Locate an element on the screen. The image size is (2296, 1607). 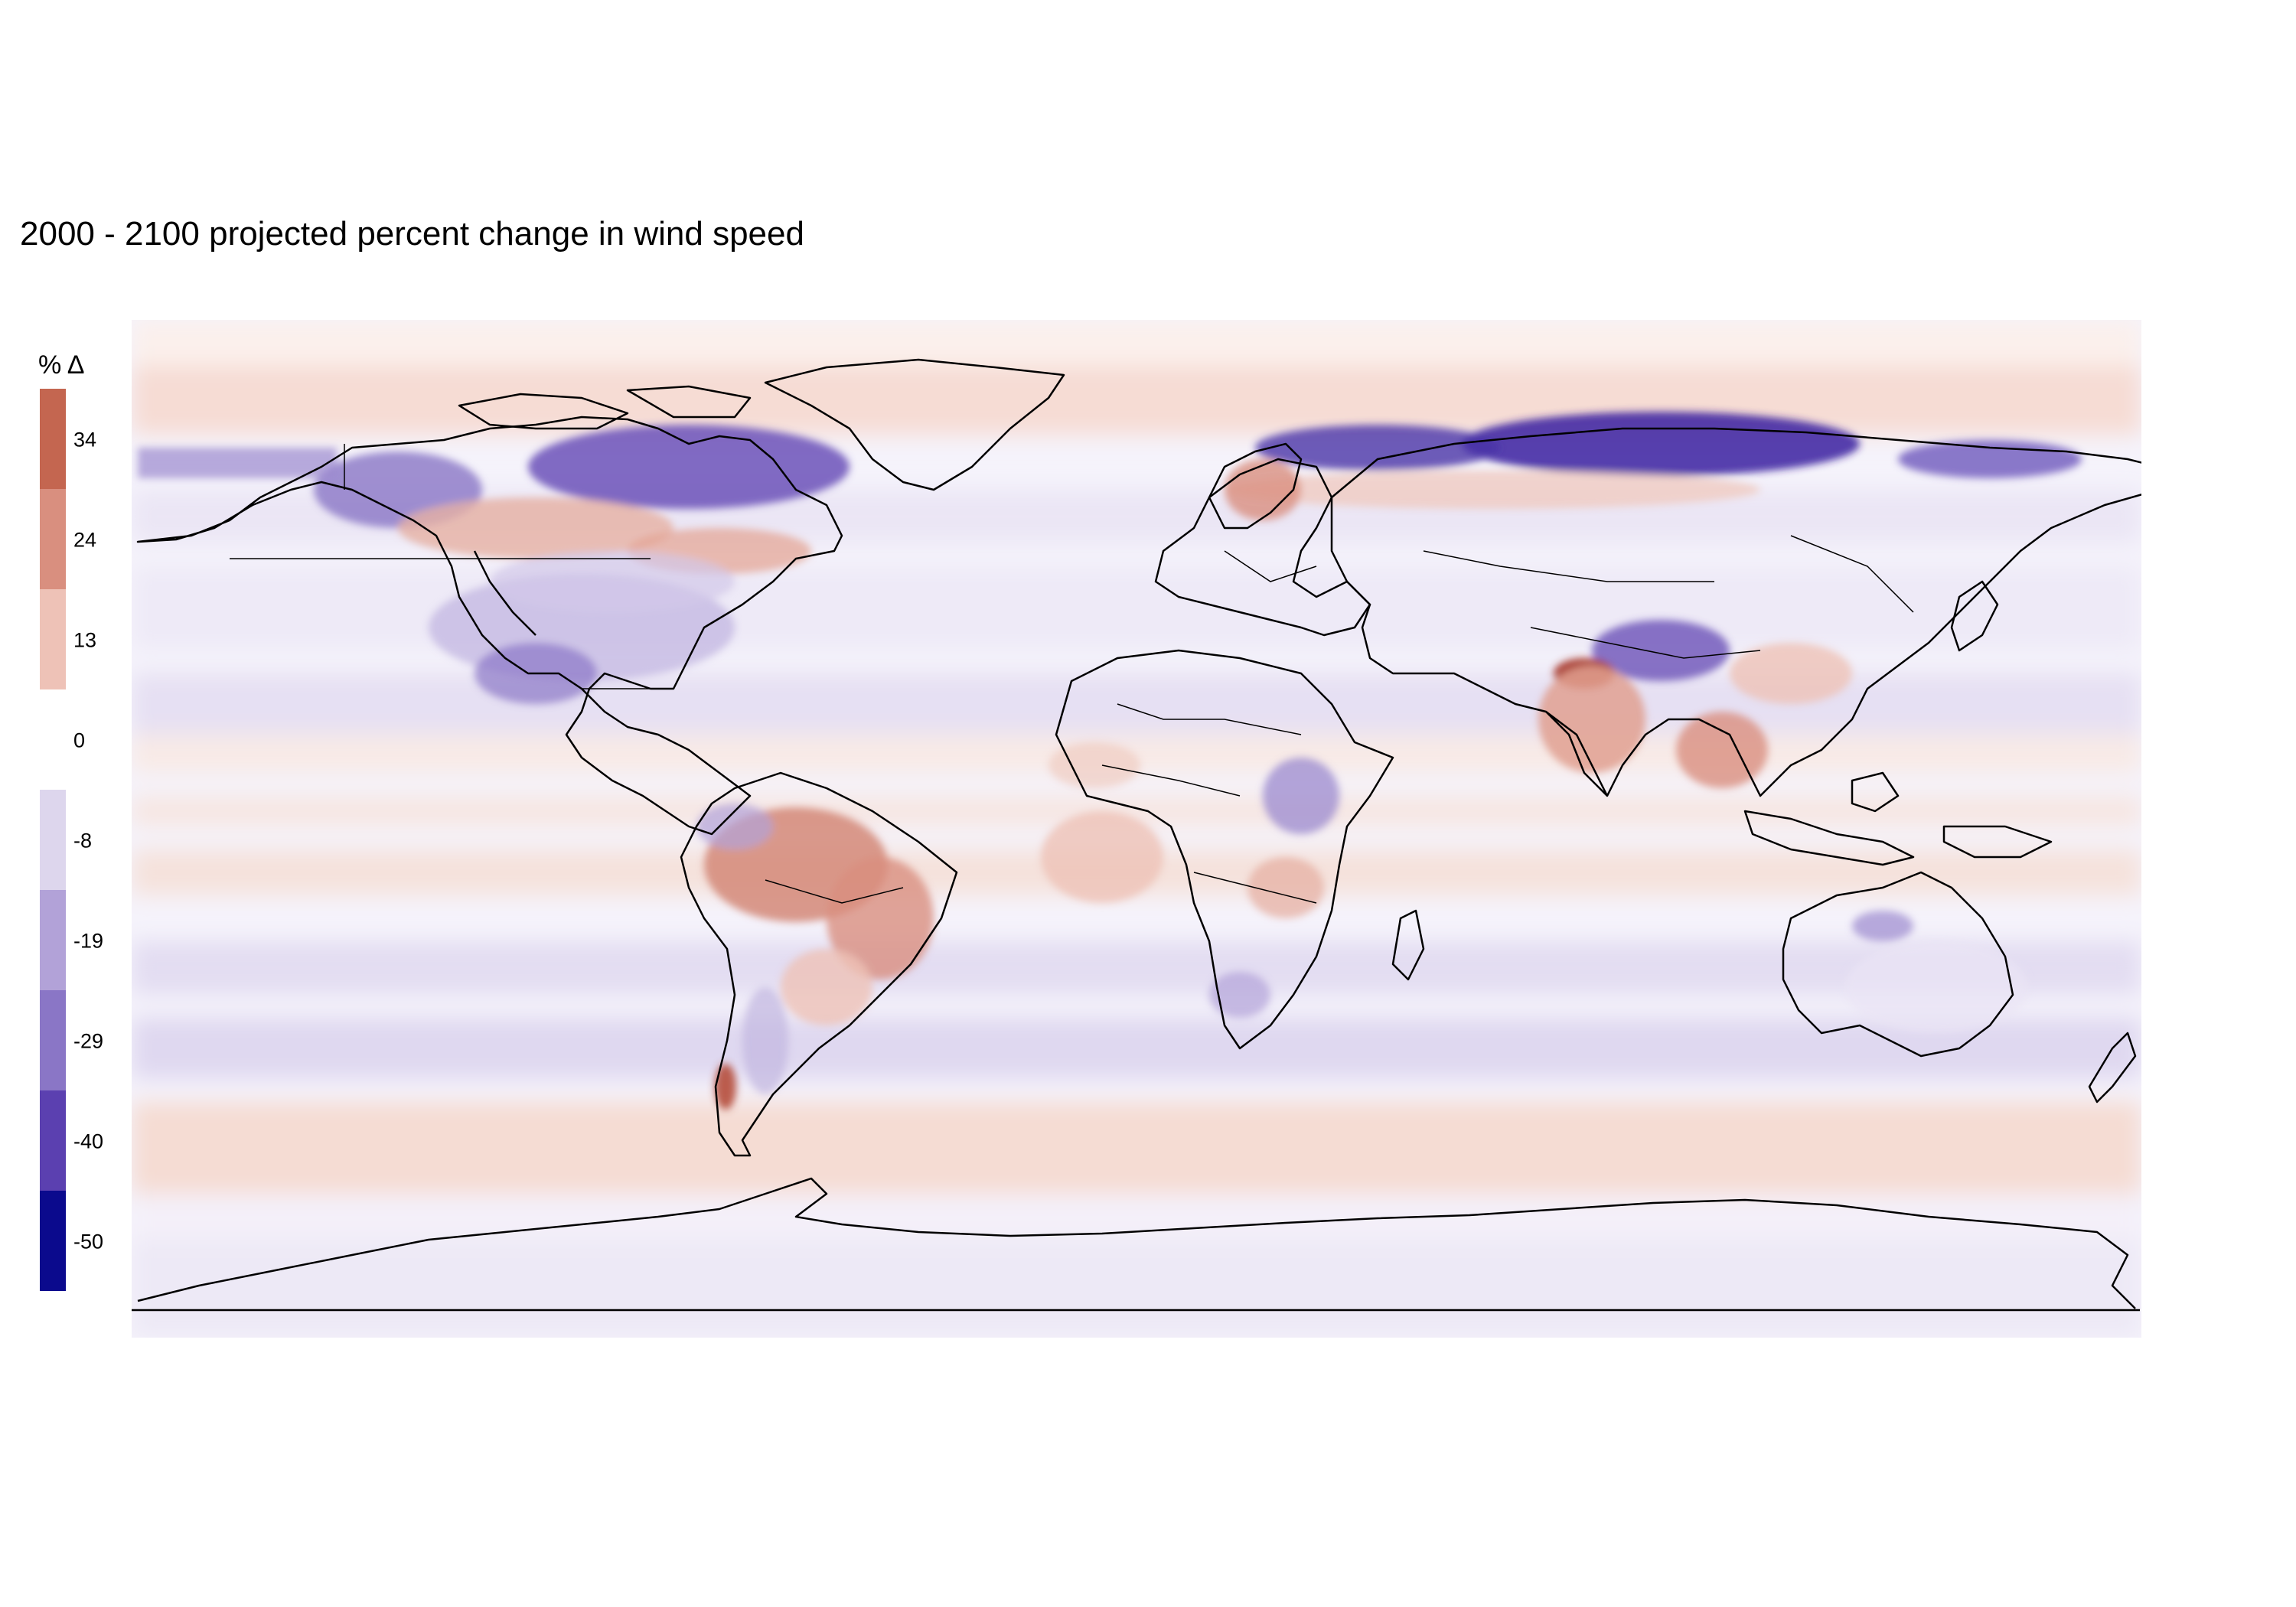
legend-label: -8 is located at coordinates (82, 841).